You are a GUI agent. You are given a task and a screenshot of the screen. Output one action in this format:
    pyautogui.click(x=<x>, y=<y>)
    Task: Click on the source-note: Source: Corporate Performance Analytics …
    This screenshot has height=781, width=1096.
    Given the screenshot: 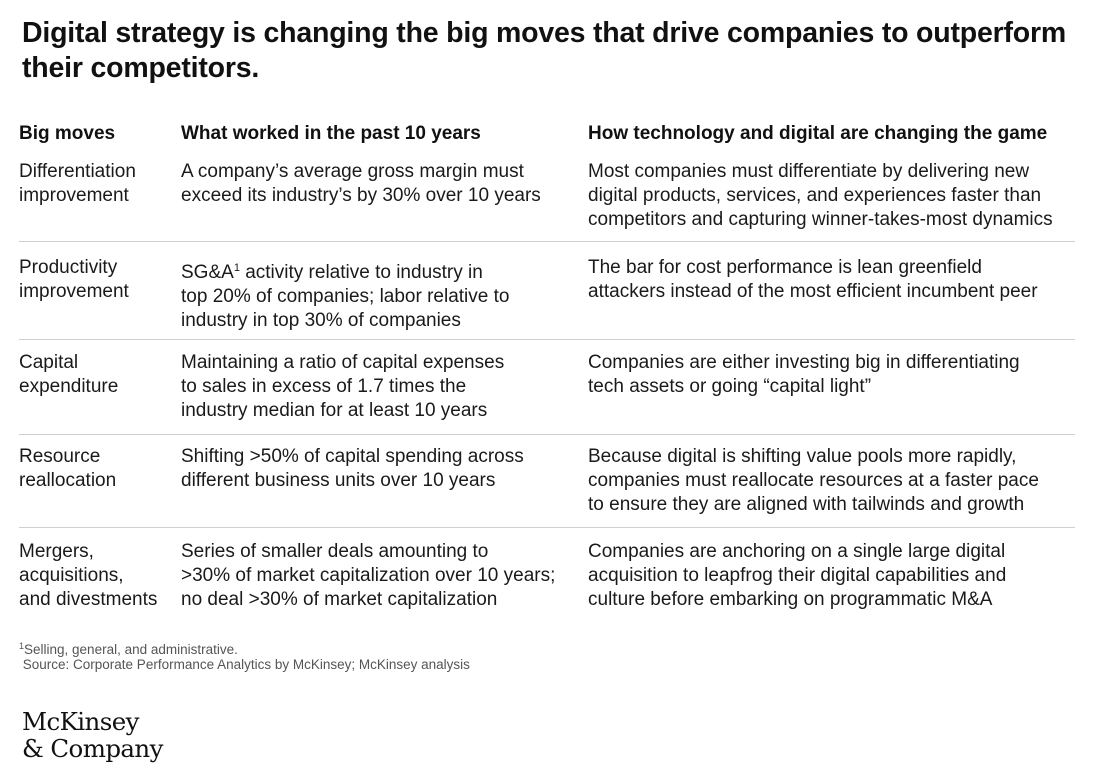 What is the action you would take?
    pyautogui.click(x=244, y=664)
    